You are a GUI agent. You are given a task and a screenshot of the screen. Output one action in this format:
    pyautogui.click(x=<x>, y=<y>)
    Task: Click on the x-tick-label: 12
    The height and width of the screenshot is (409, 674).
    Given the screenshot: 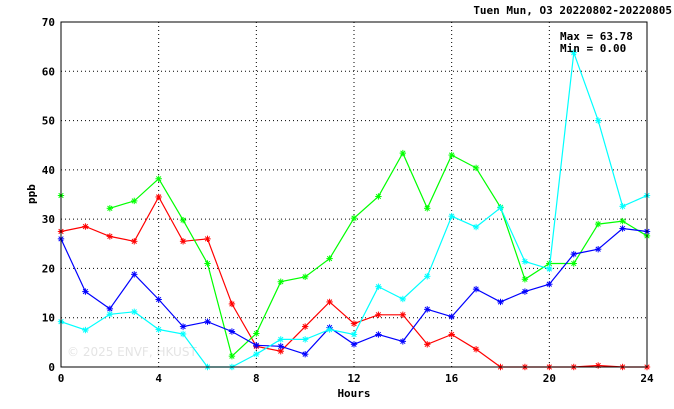 What is the action you would take?
    pyautogui.click(x=353, y=378)
    